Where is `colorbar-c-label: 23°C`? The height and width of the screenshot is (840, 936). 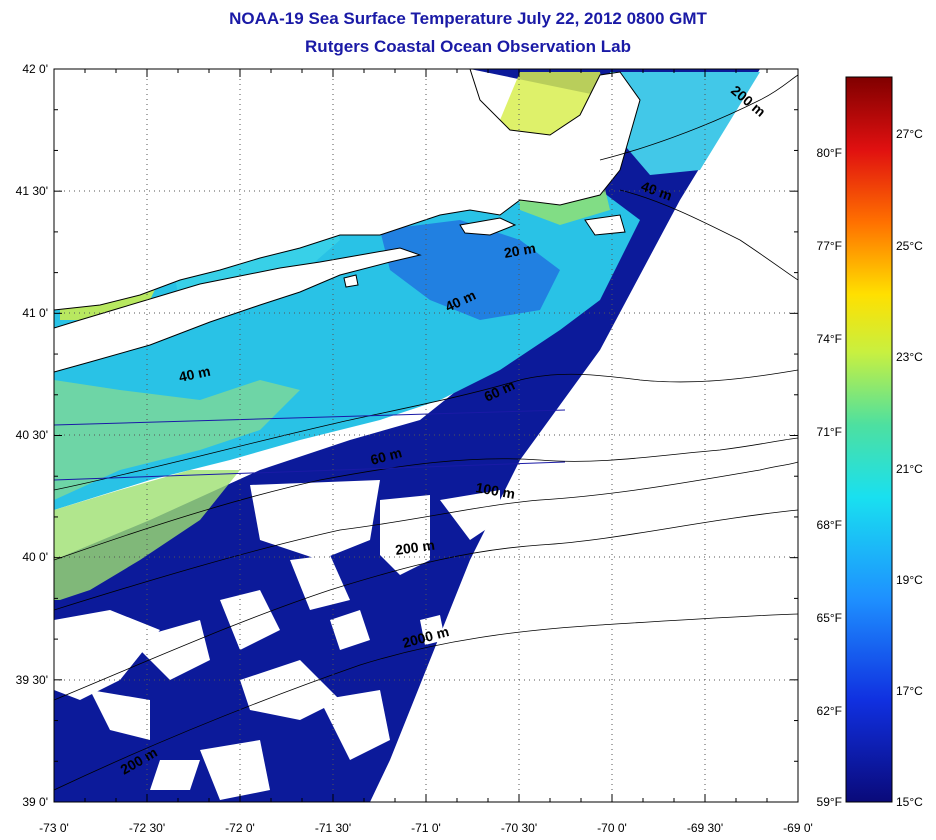
colorbar-c-label: 23°C is located at coordinates (909, 357).